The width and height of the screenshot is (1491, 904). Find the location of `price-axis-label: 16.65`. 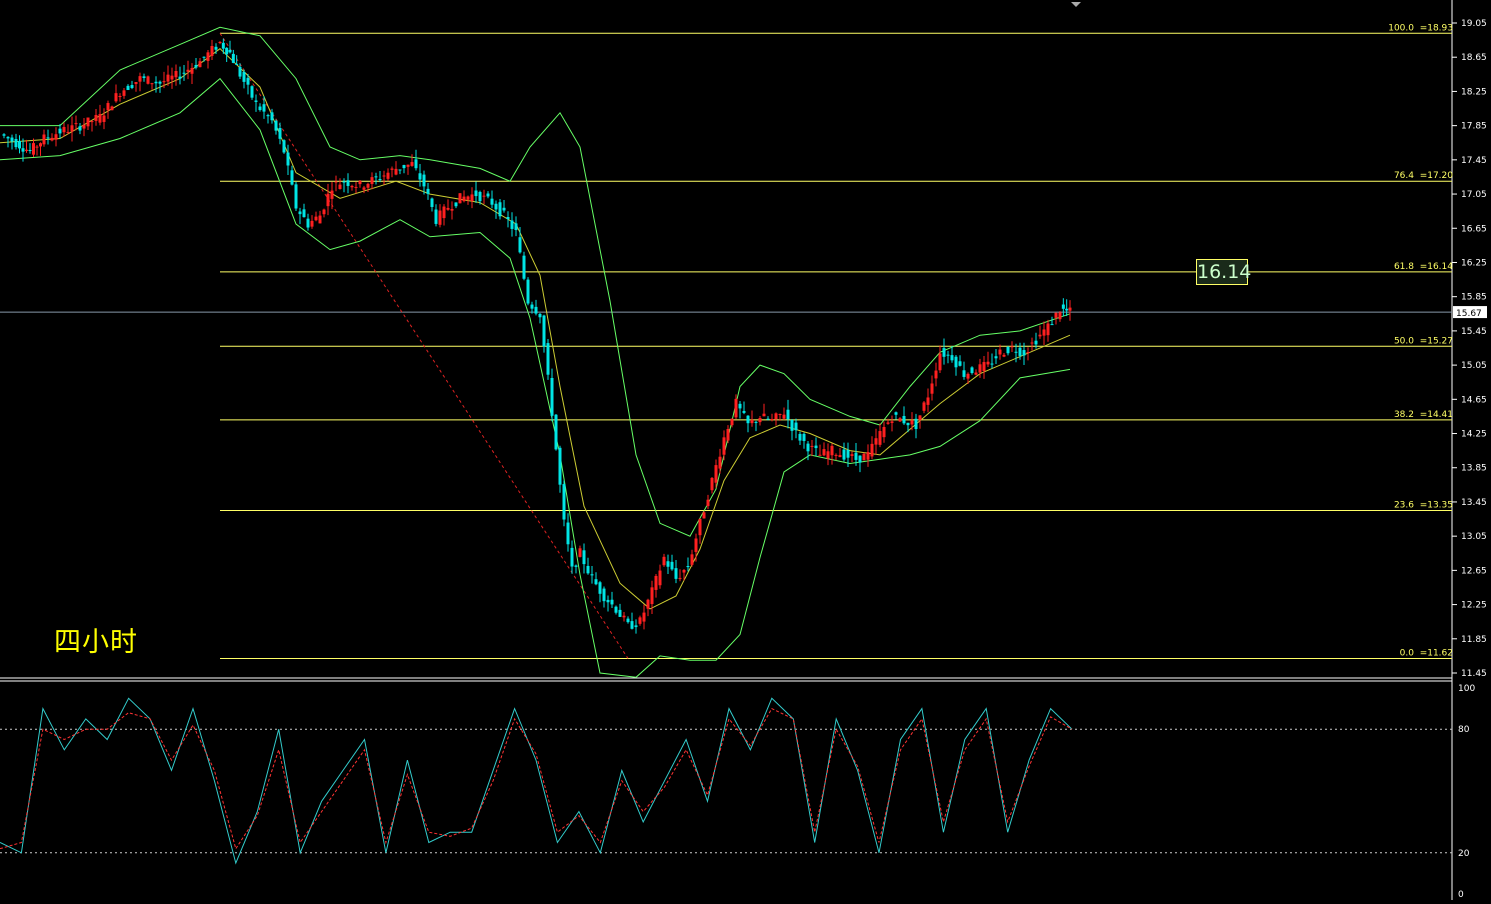

price-axis-label: 16.65 is located at coordinates (1474, 229).